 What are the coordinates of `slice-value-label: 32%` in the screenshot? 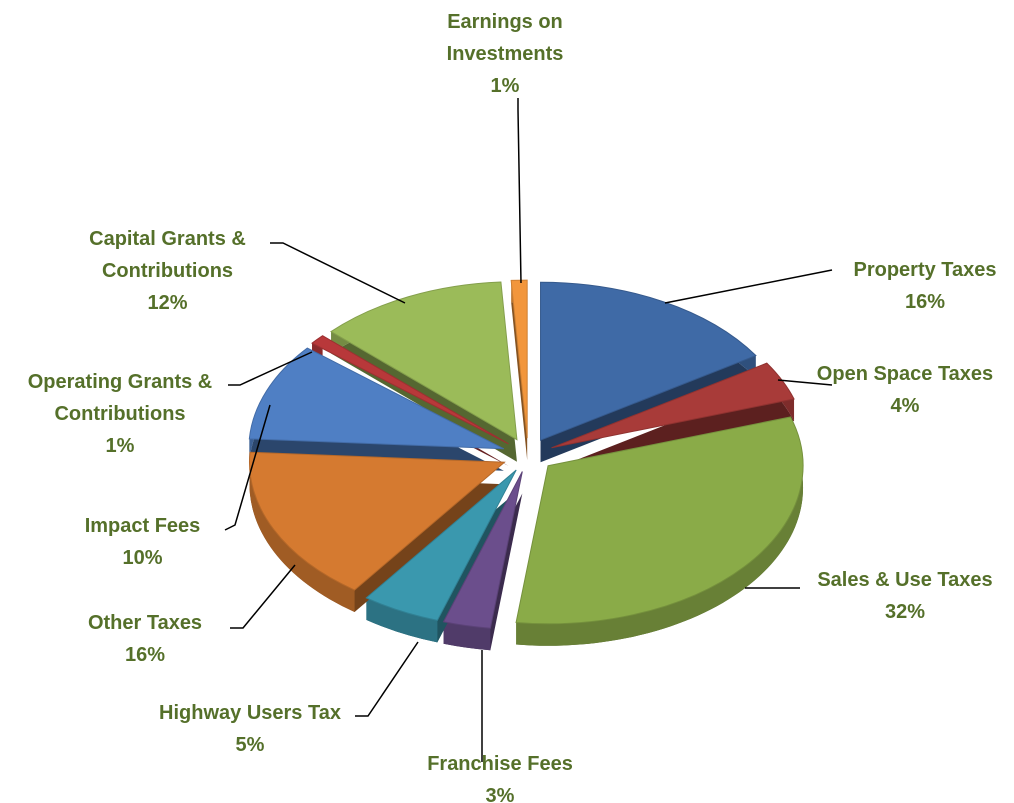 It's located at (905, 612).